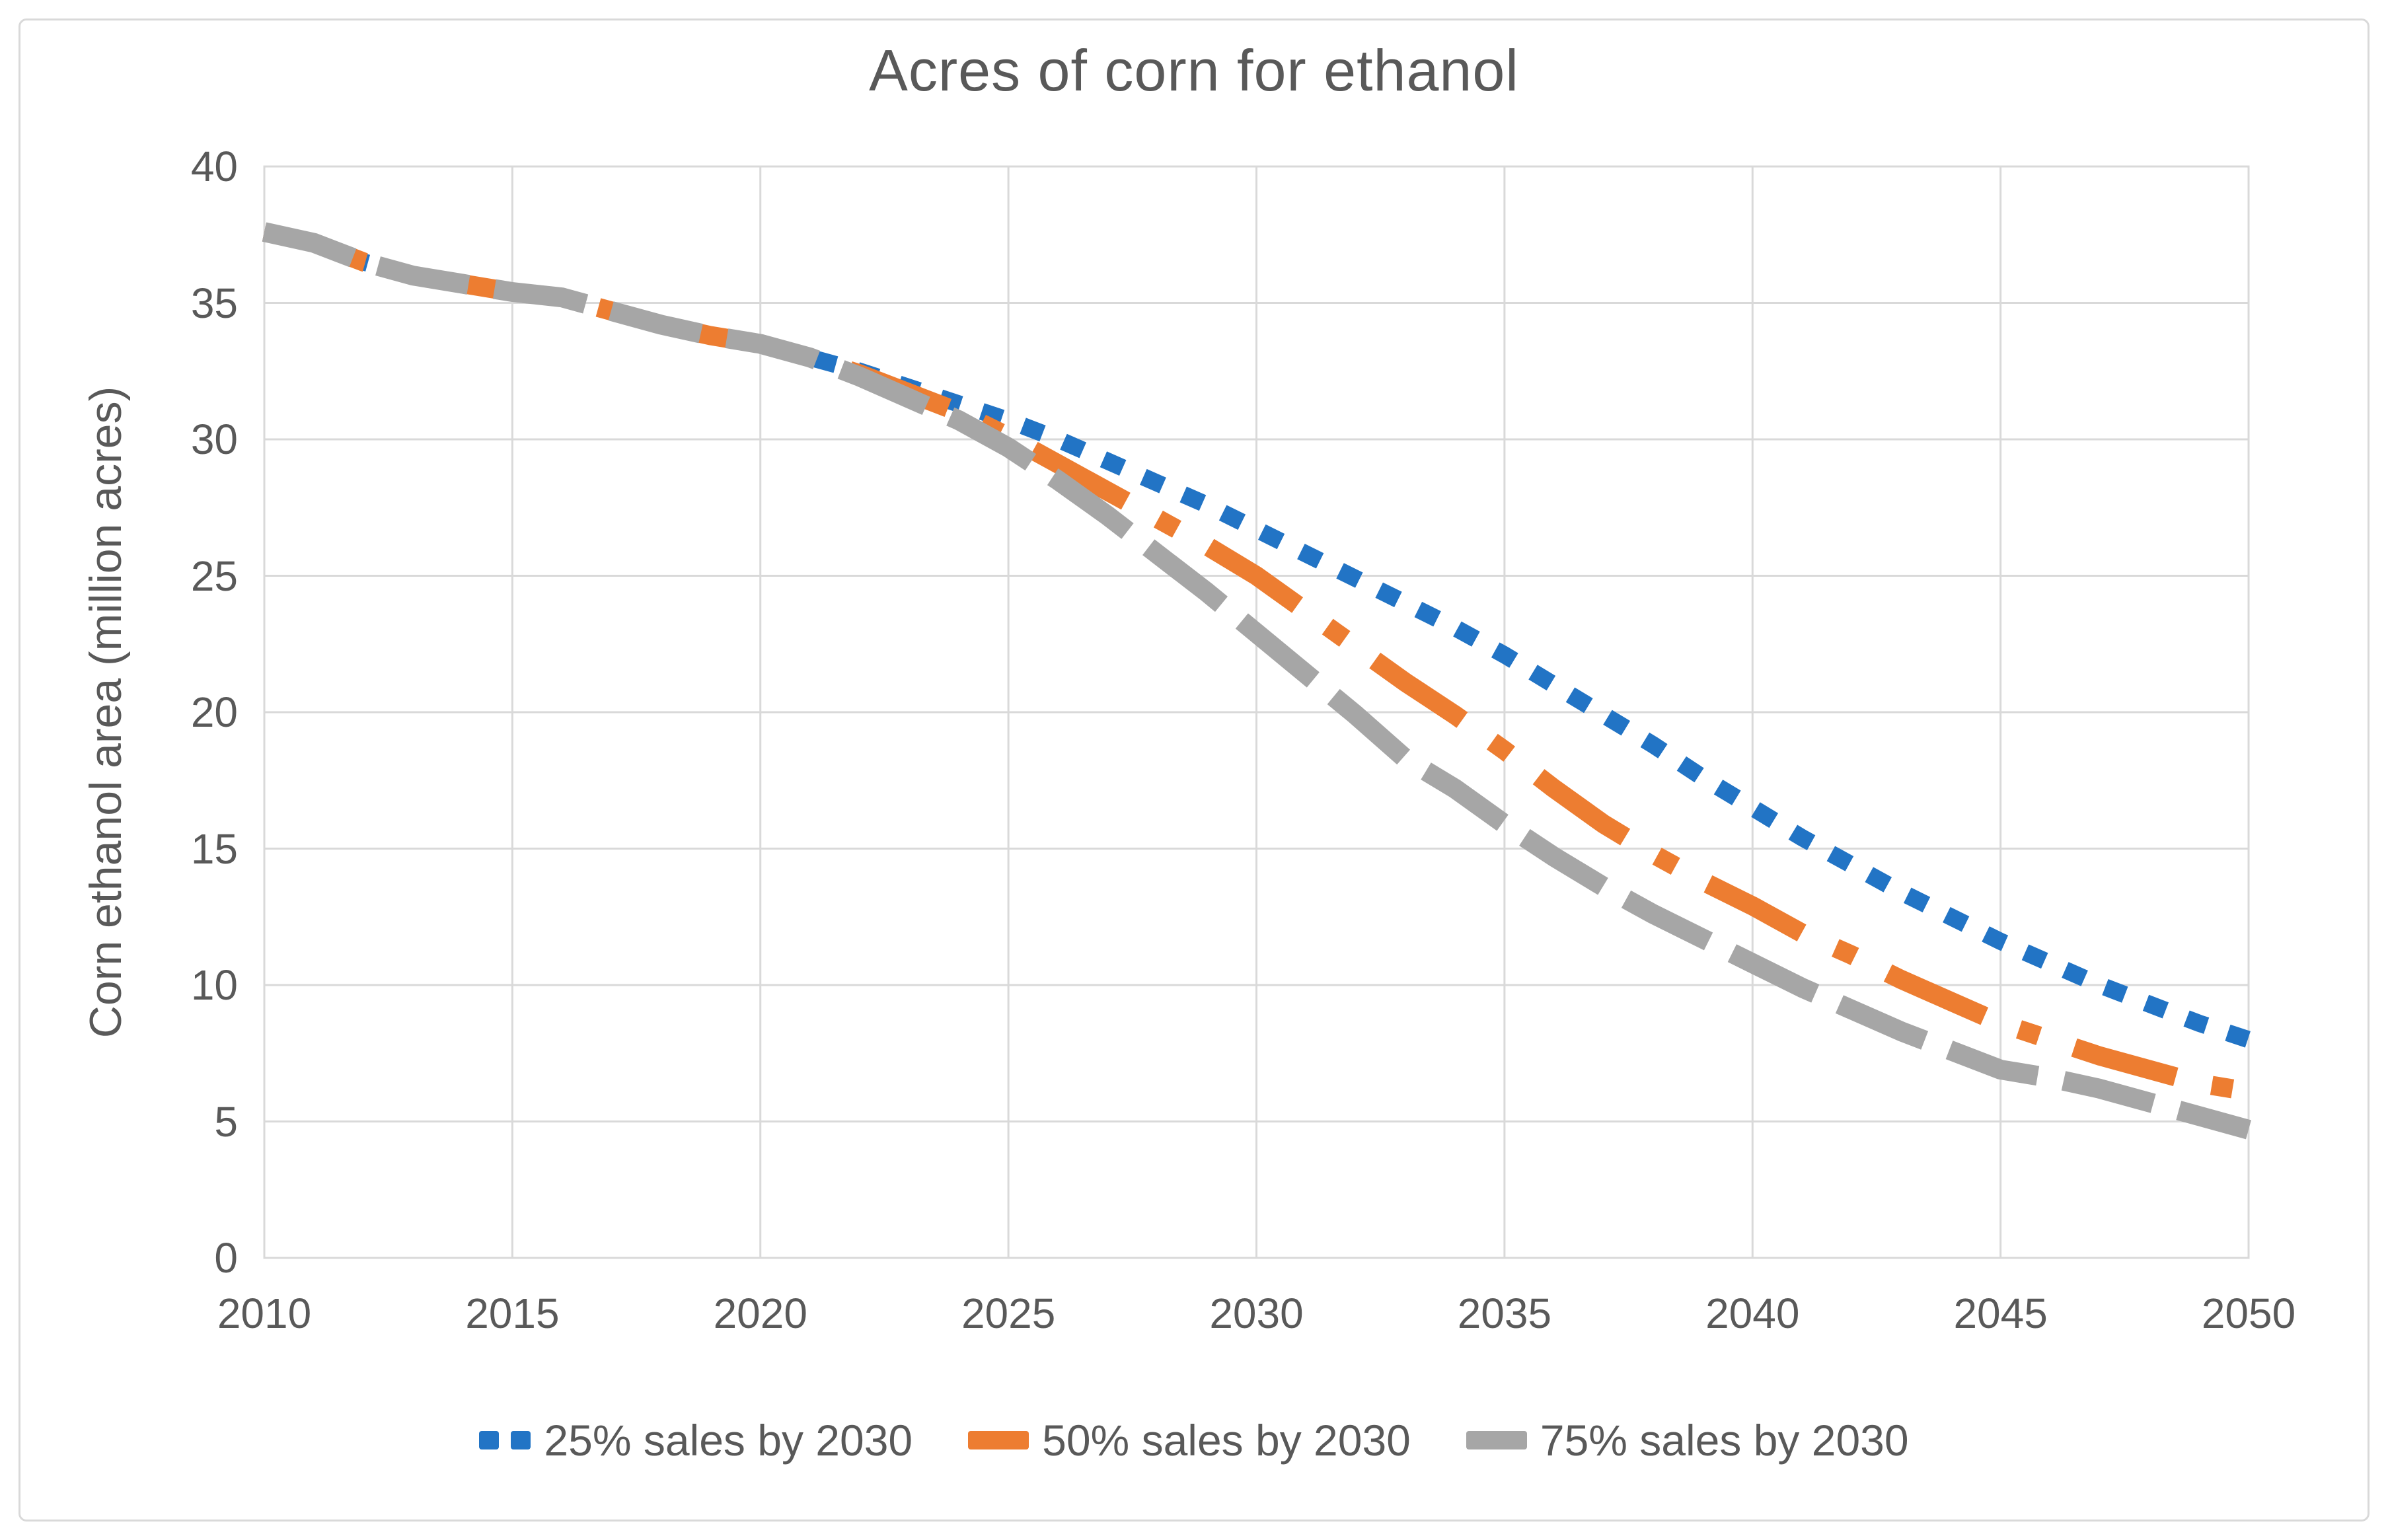  Describe the element at coordinates (1008, 1313) in the screenshot. I see `x-tick-label: 2025` at that location.